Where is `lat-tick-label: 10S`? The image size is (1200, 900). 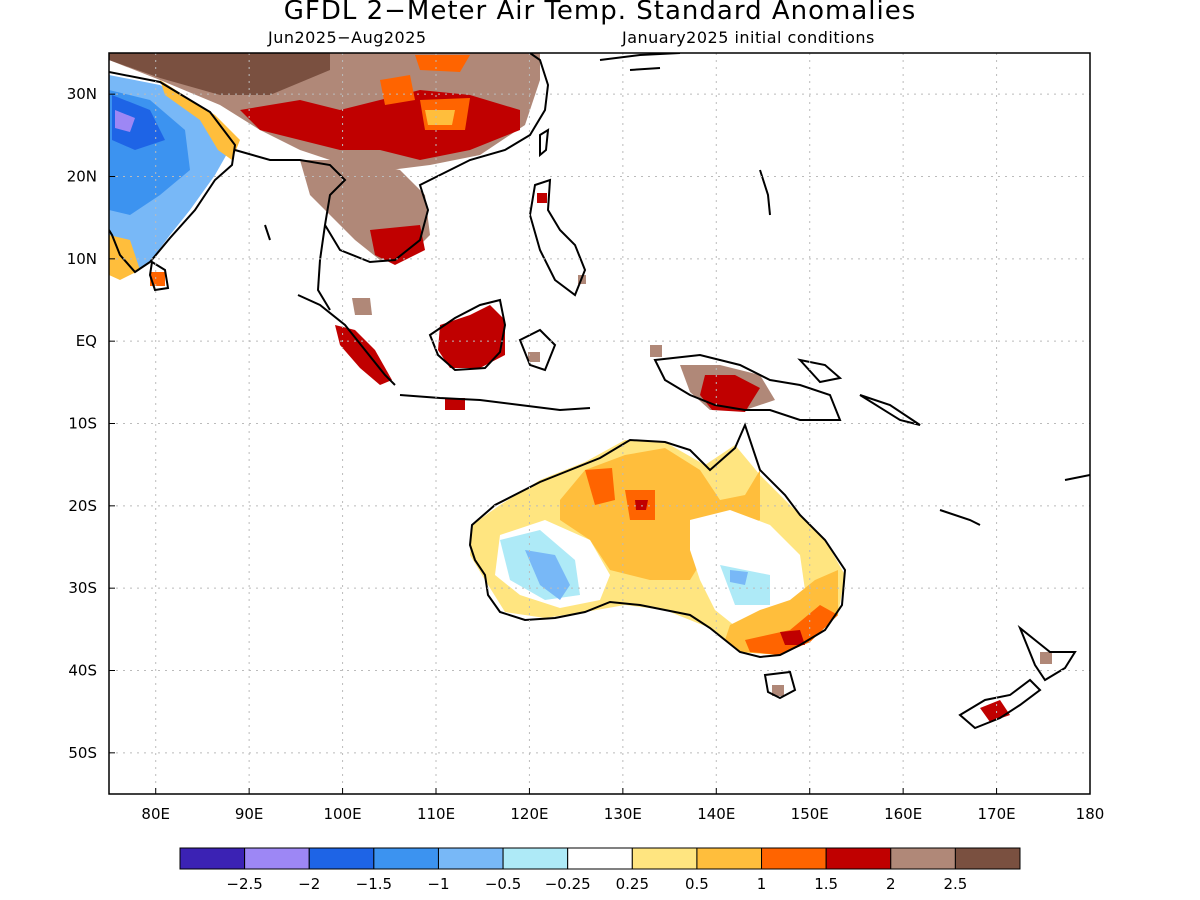
lat-tick-label: 10S is located at coordinates (82, 424).